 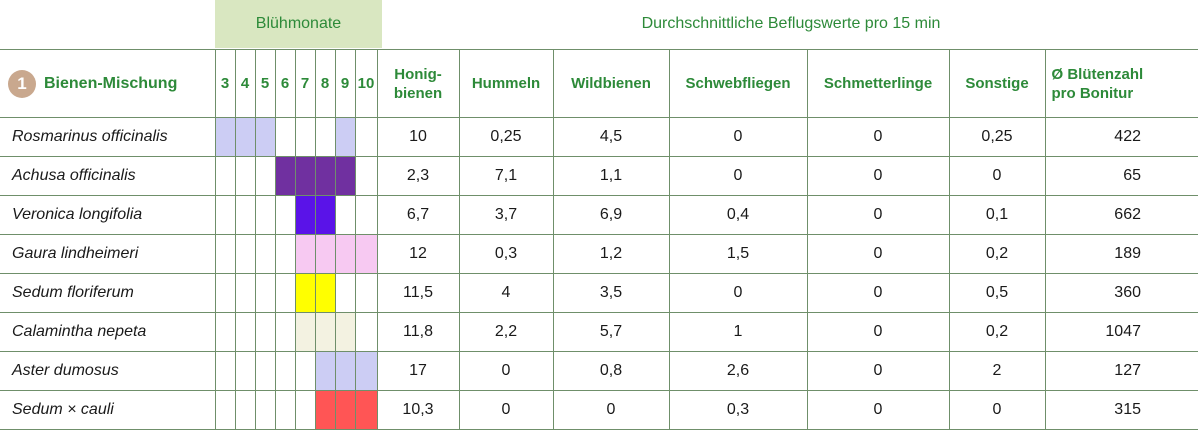 What do you see at coordinates (108, 371) in the screenshot?
I see `species-name: Aster dumosus` at bounding box center [108, 371].